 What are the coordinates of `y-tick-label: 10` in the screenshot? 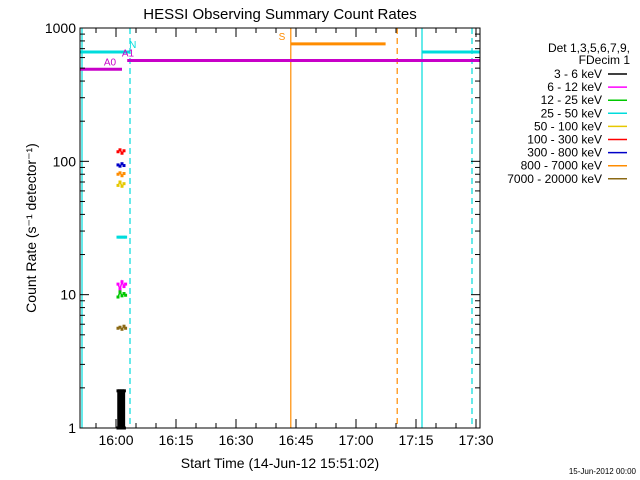 It's located at (68, 295).